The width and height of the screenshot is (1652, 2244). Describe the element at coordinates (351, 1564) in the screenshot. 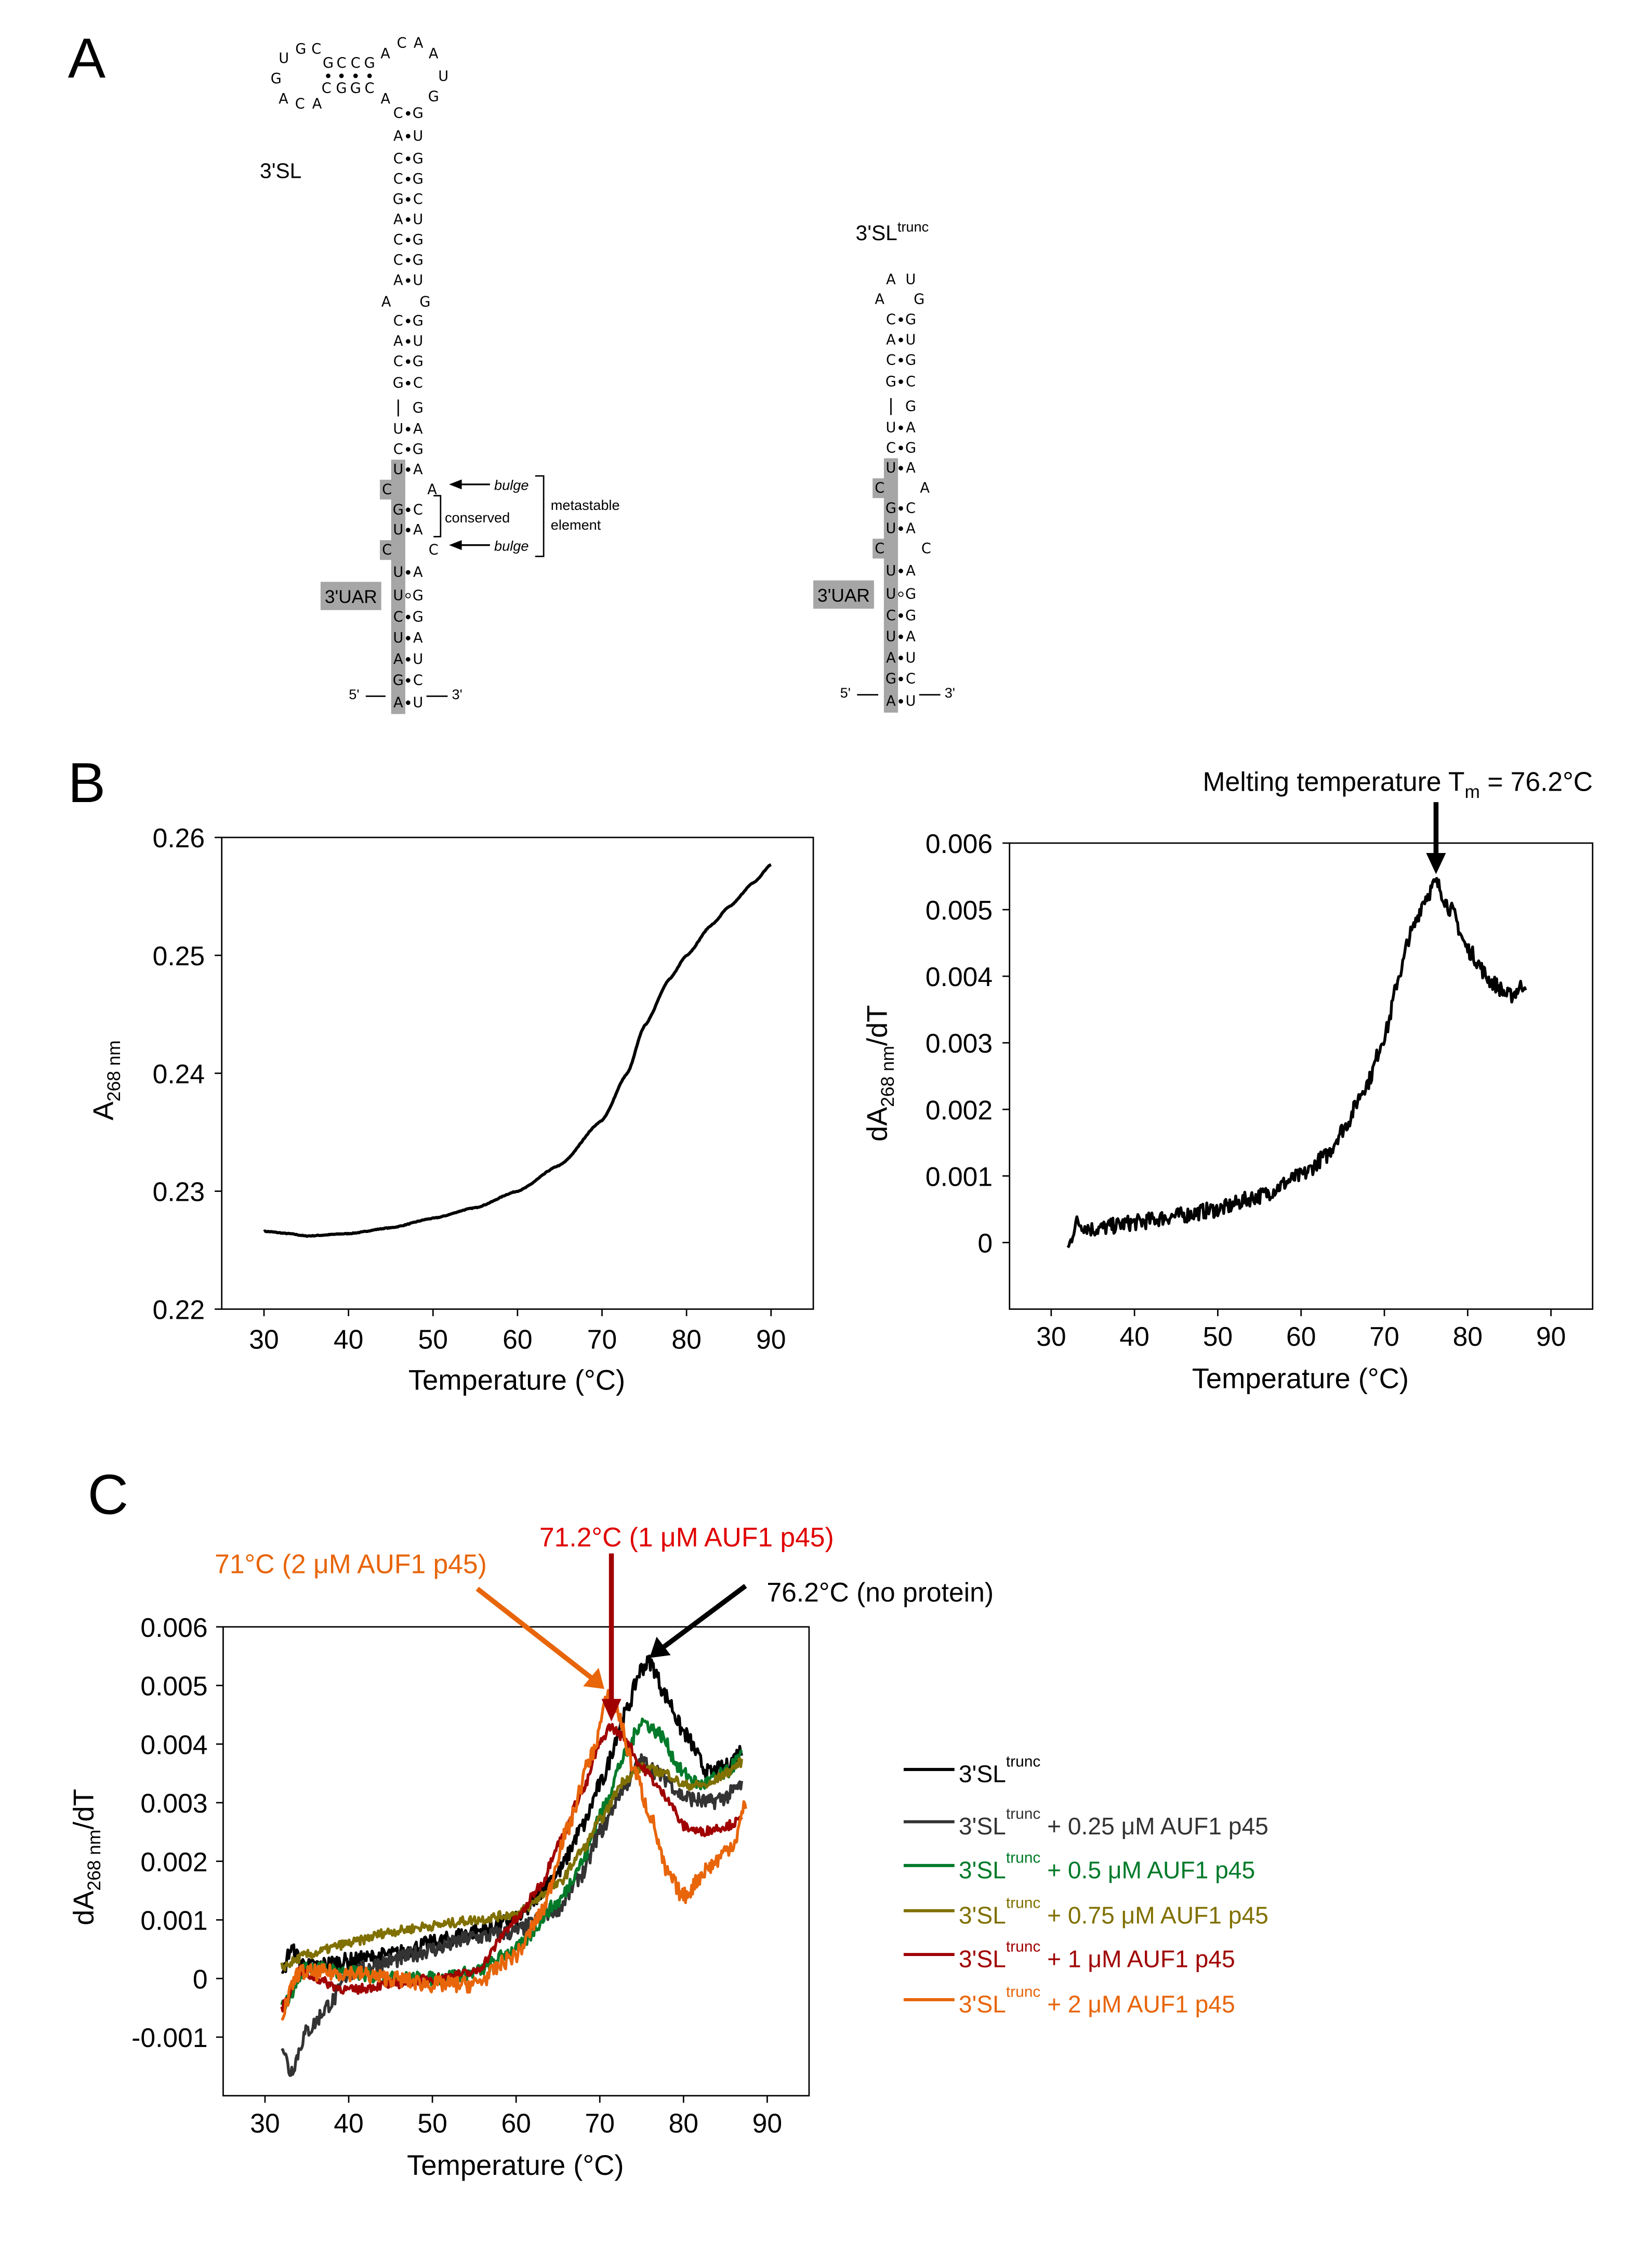

I see `annotation-2um: 71°C (2 μM AUF1 p45)` at that location.